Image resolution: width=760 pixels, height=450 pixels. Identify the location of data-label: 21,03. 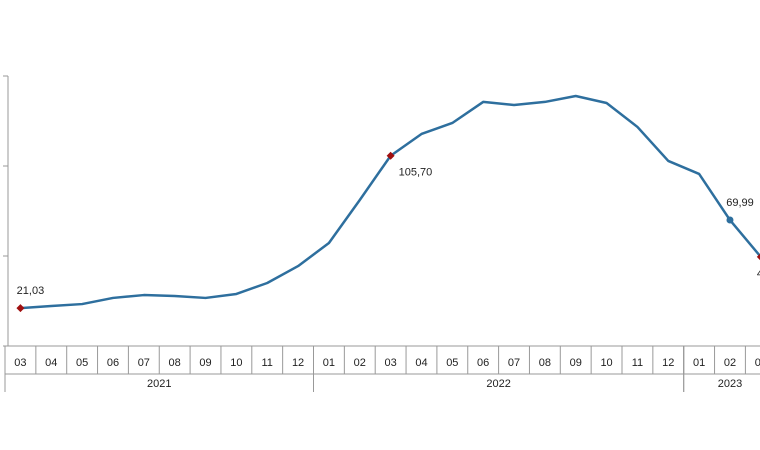
(31, 291).